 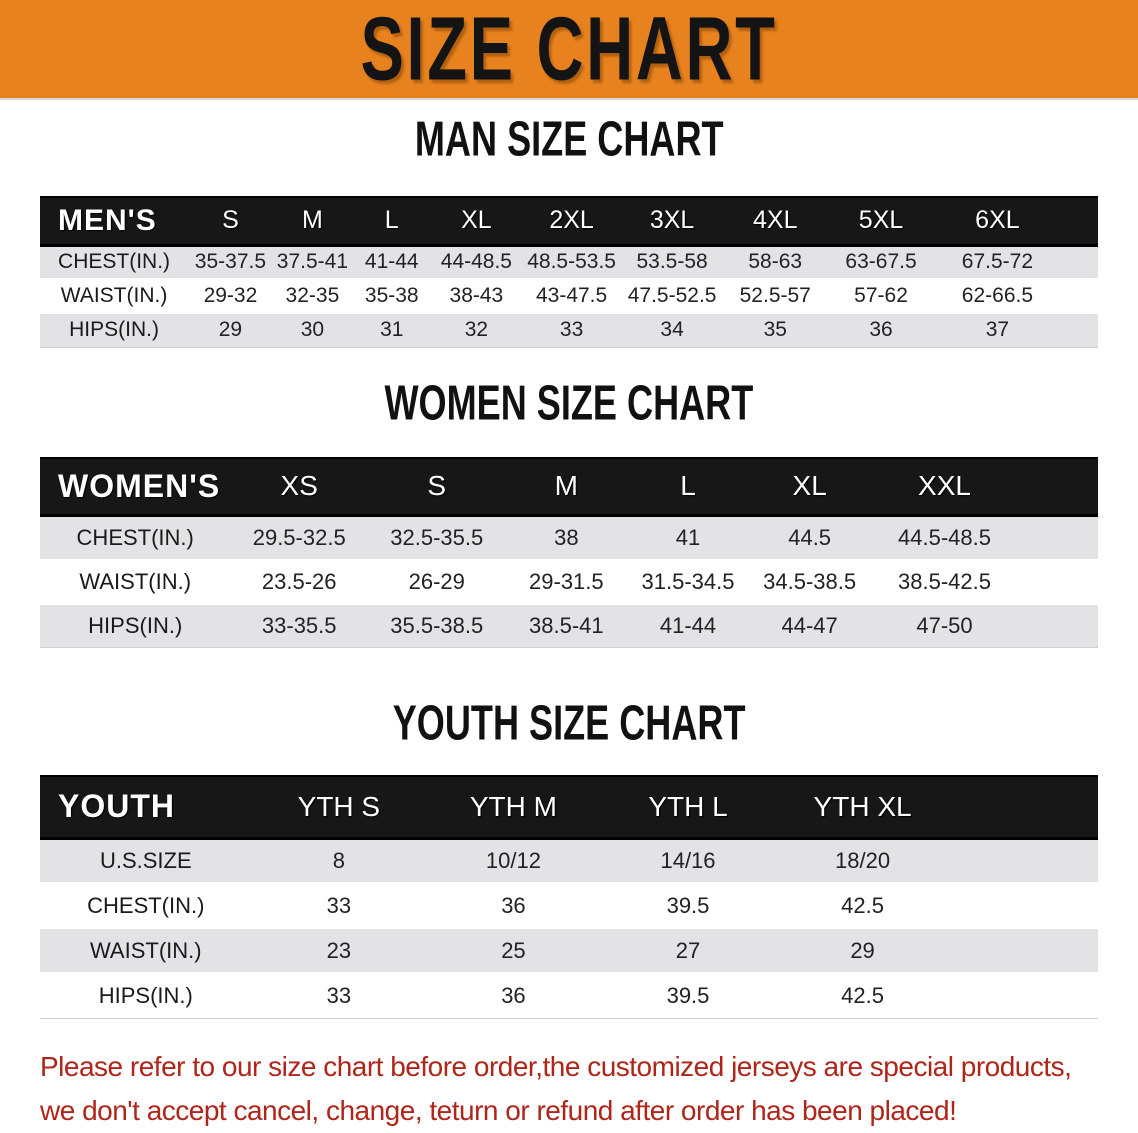 What do you see at coordinates (571, 296) in the screenshot?
I see `cell: 43-47.5` at bounding box center [571, 296].